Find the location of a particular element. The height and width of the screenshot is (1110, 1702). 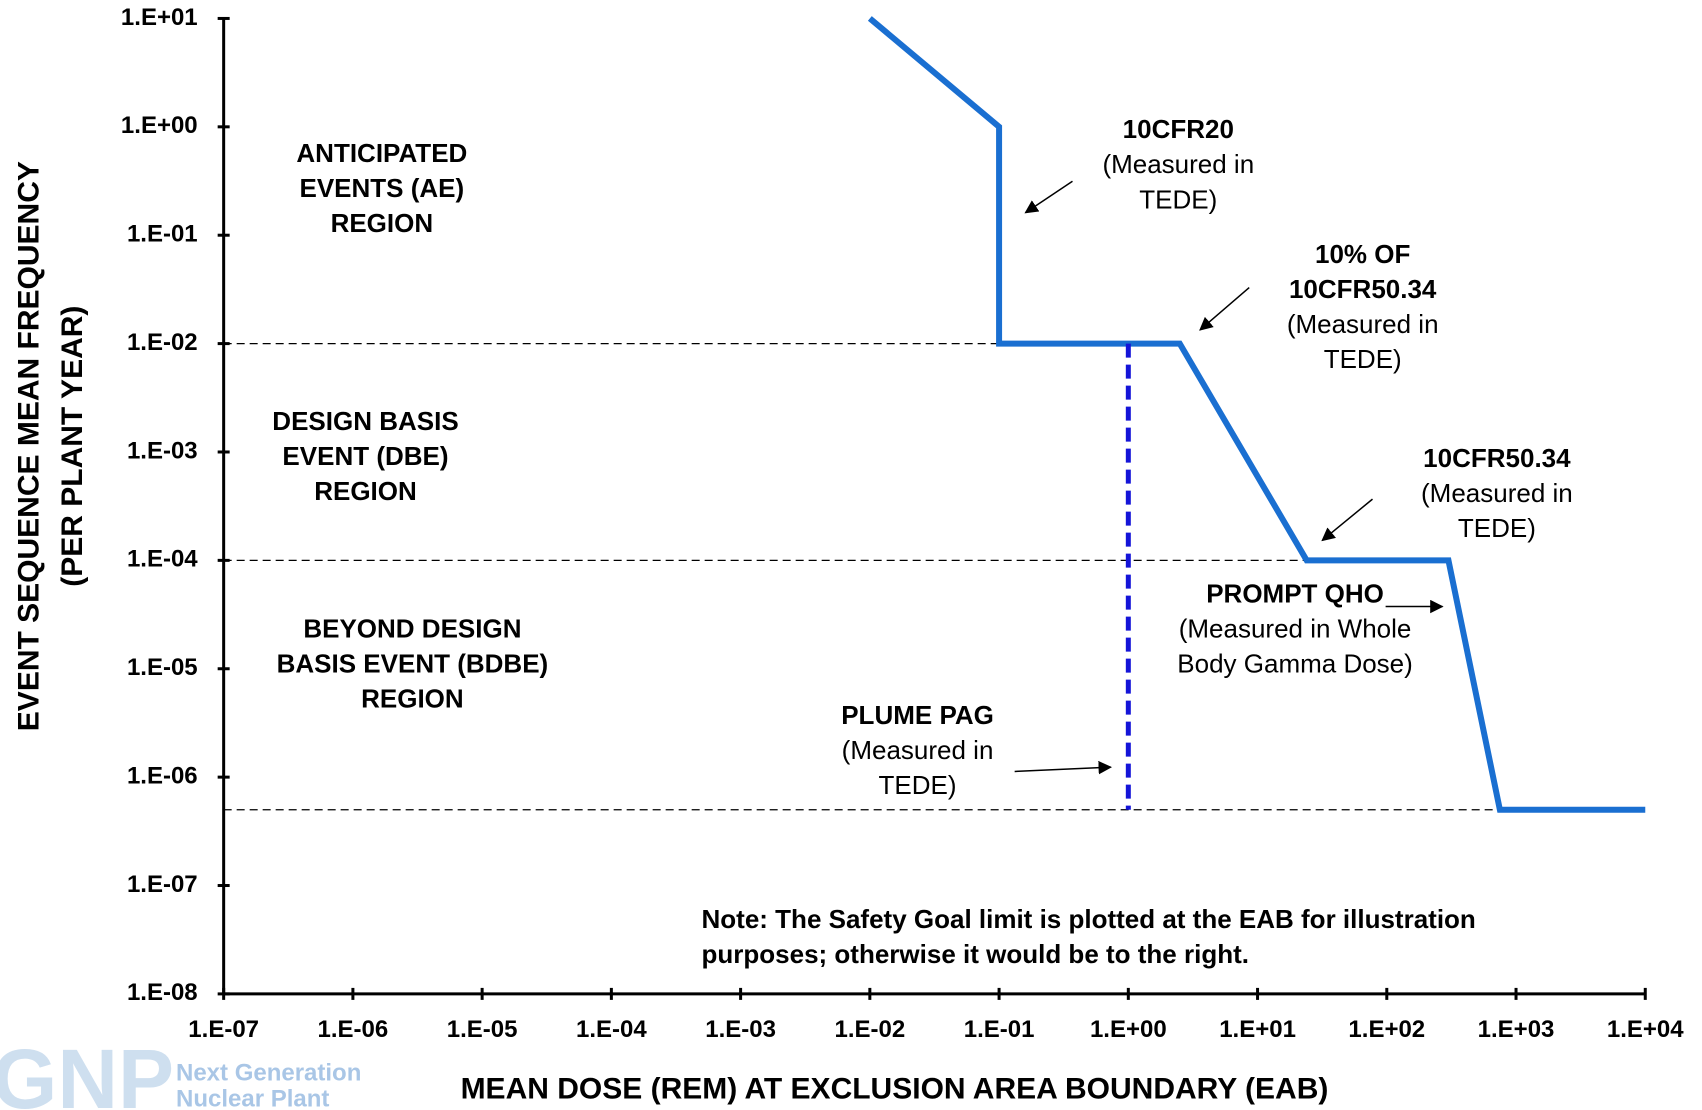

x-tick-label: 1.E-03 is located at coordinates (740, 1029).